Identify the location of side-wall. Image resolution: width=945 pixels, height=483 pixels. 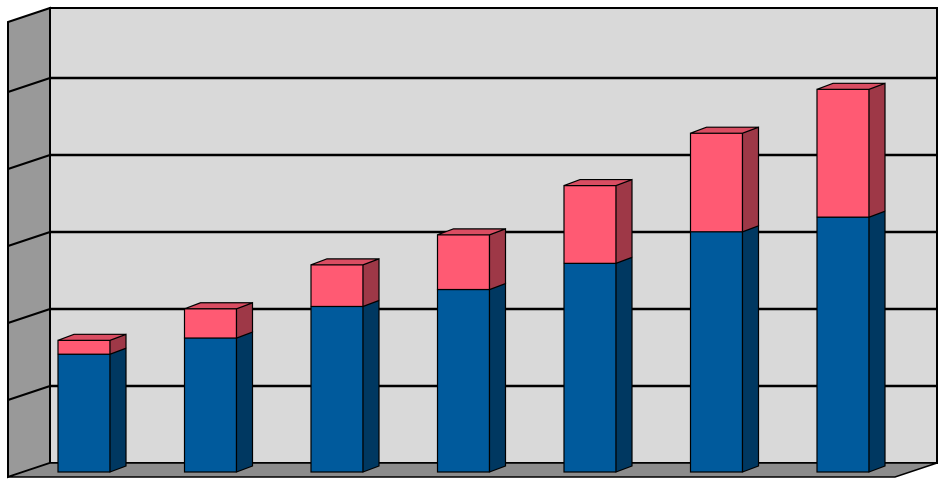
(29, 242).